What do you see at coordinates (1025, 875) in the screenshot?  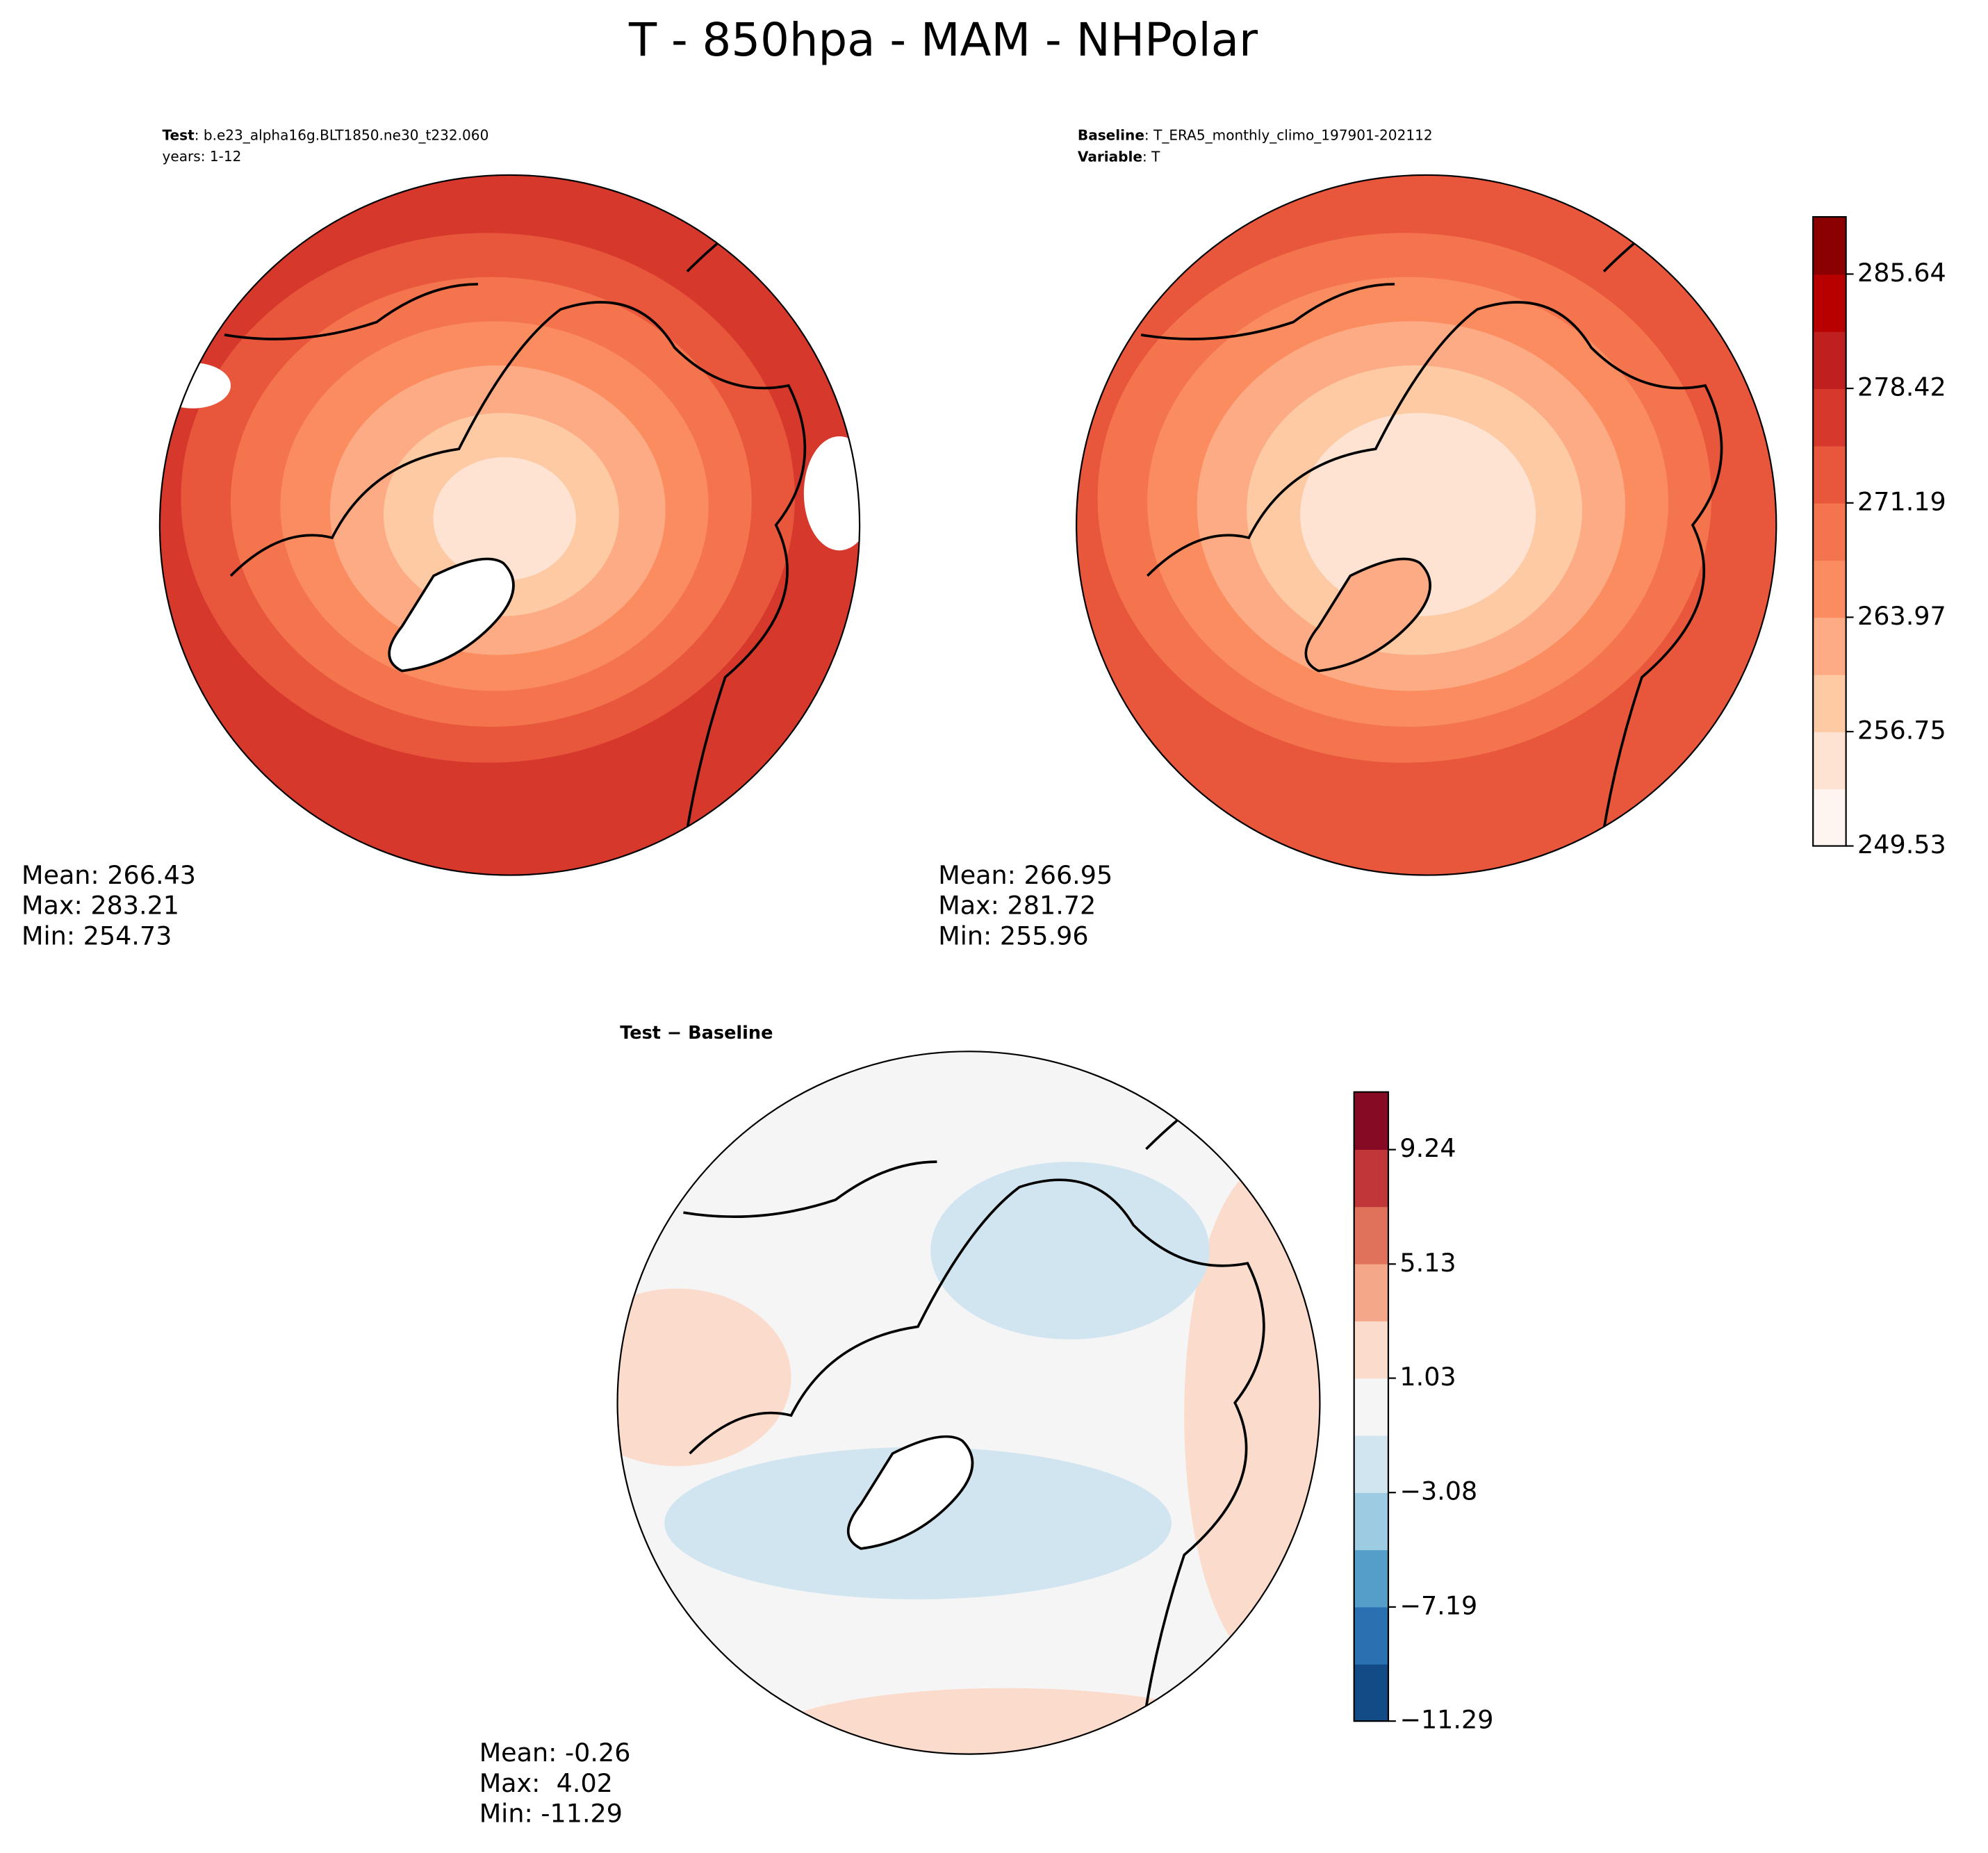 I see `stat: Mean: 266.95` at bounding box center [1025, 875].